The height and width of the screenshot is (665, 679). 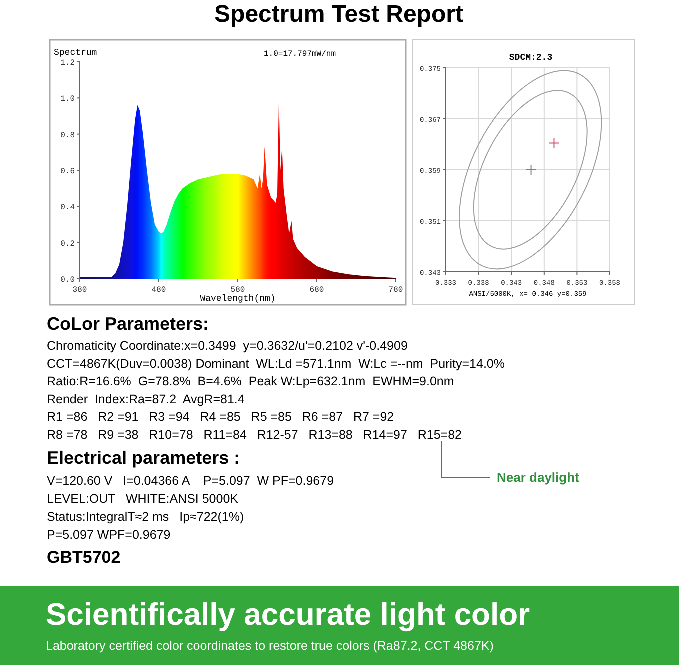 What do you see at coordinates (76, 53) in the screenshot?
I see `y-axis-title: Spectrum` at bounding box center [76, 53].